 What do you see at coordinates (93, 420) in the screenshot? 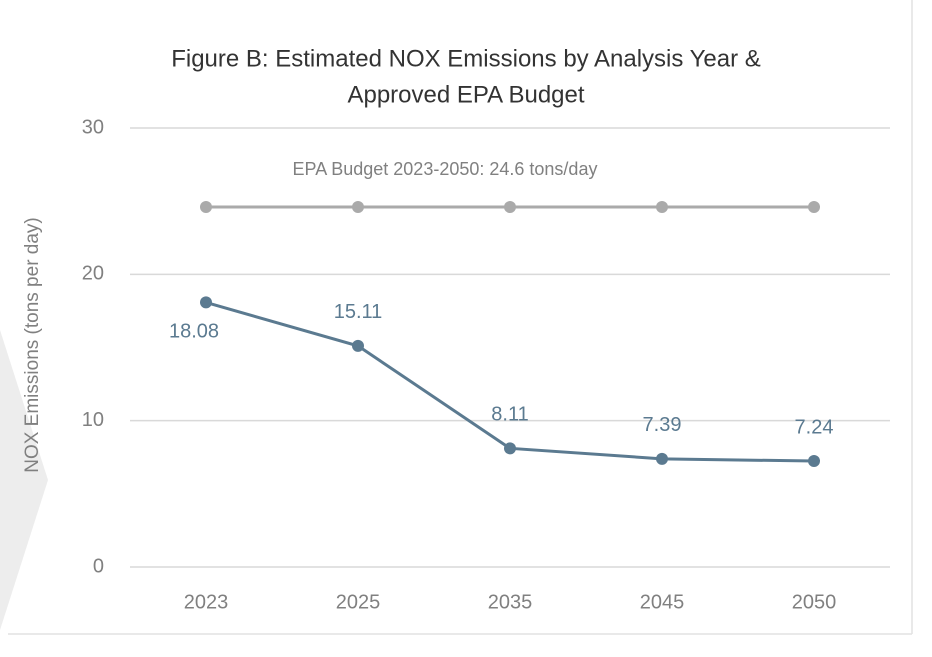
I see `y-tick-label: 10` at bounding box center [93, 420].